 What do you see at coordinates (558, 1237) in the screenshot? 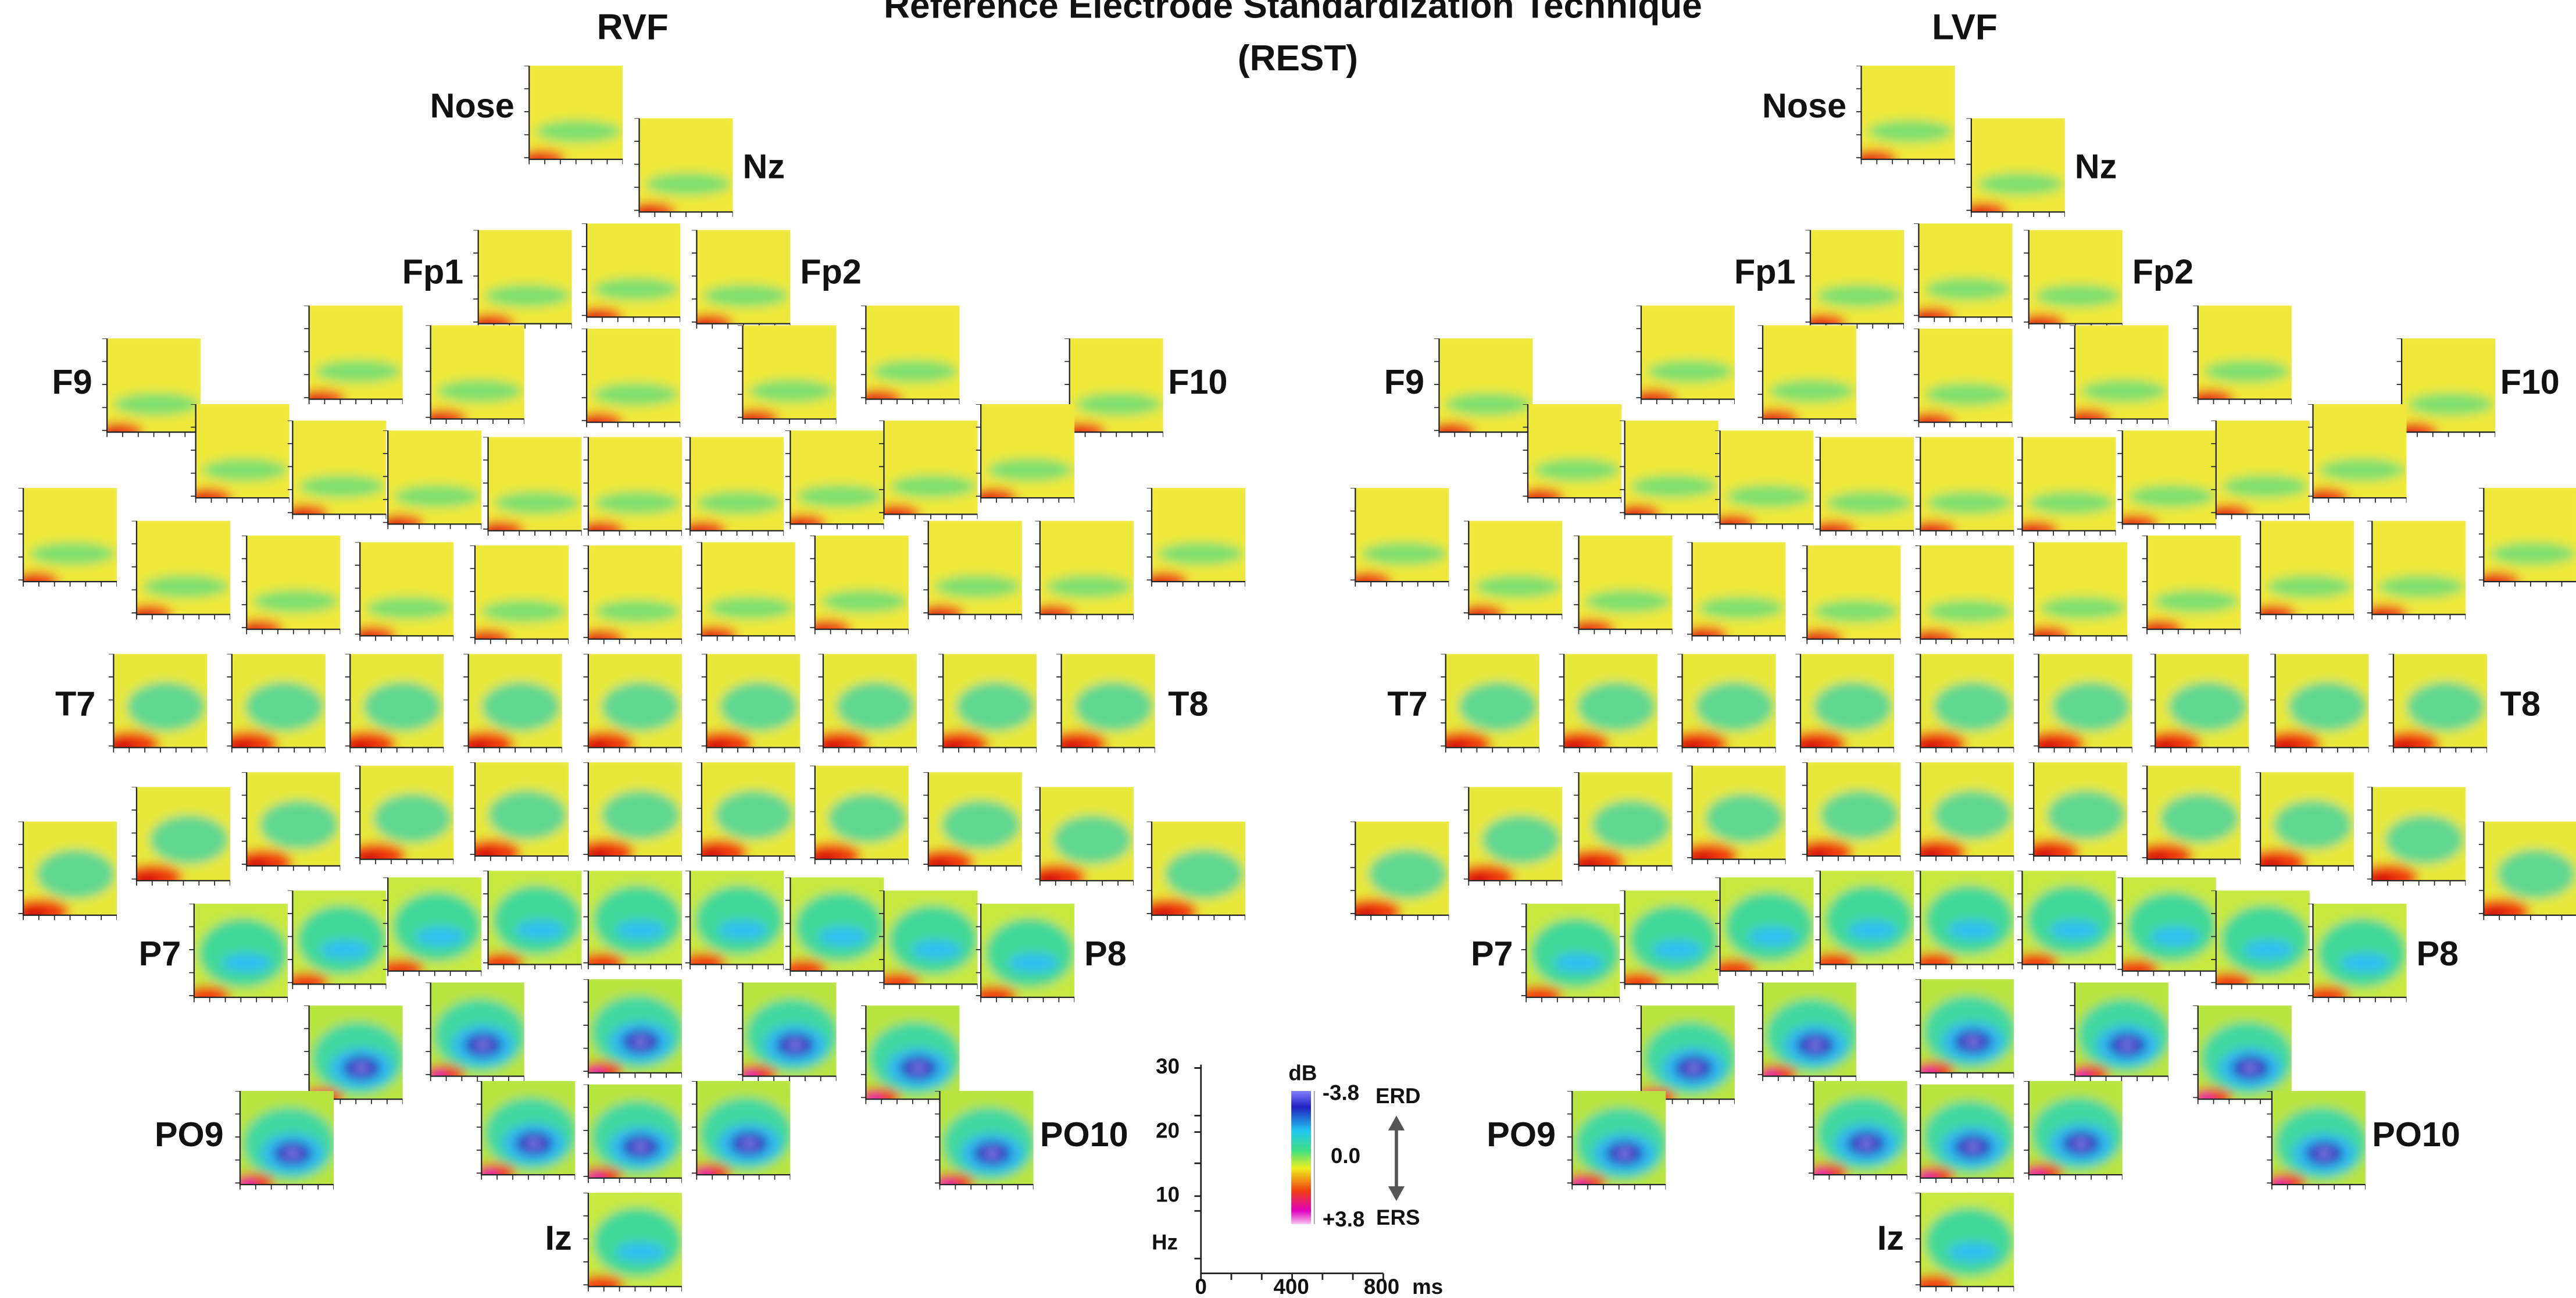
I see `electrode-label: Iz` at bounding box center [558, 1237].